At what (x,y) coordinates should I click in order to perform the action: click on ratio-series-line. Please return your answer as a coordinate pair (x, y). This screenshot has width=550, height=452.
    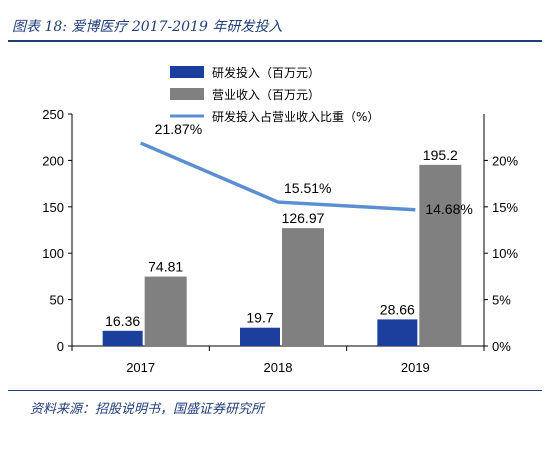
    Looking at the image, I should click on (277, 176).